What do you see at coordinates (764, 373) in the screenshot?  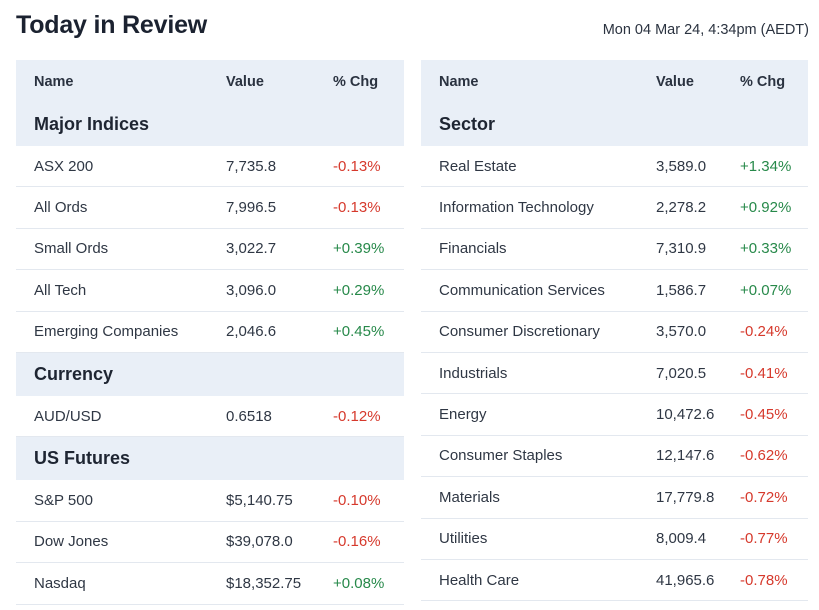 I see `row-change: -0.41%` at bounding box center [764, 373].